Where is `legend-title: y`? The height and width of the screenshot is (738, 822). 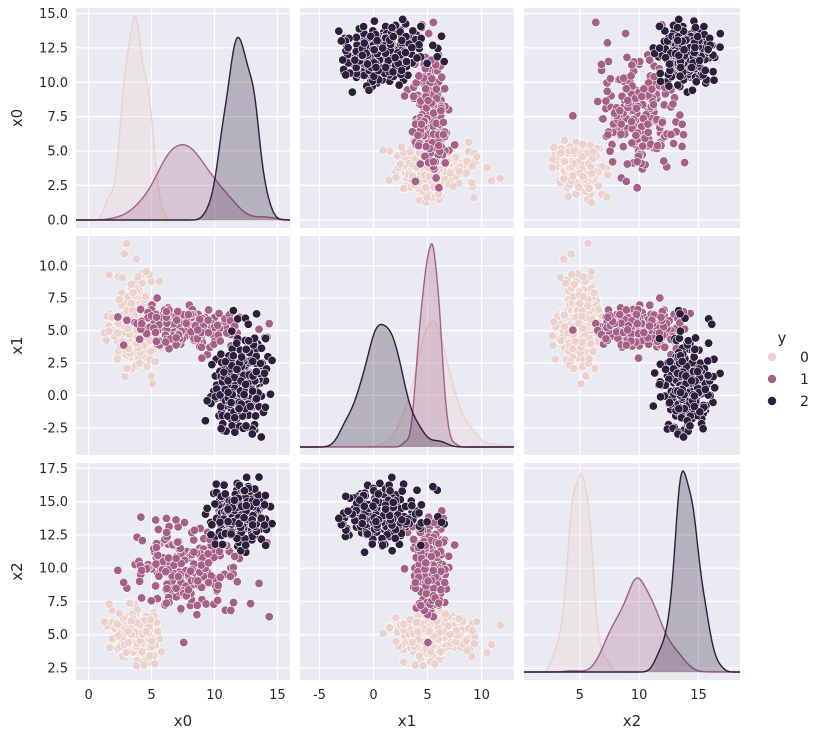 legend-title: y is located at coordinates (782, 338).